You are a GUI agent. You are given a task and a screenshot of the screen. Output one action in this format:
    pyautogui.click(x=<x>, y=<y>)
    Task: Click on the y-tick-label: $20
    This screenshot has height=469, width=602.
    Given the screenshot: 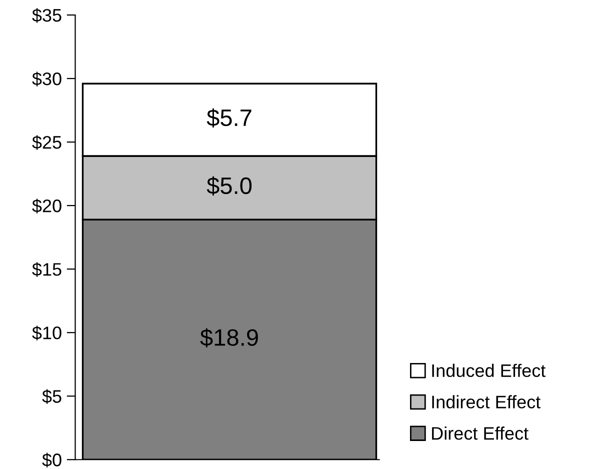 What is the action you would take?
    pyautogui.click(x=47, y=206)
    